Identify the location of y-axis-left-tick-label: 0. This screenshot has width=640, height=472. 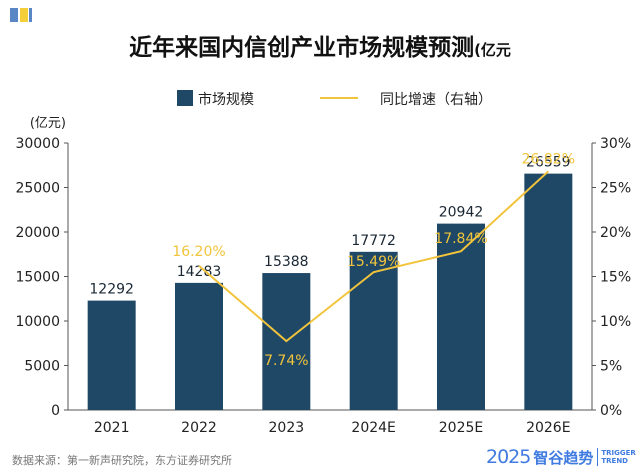
(55, 411).